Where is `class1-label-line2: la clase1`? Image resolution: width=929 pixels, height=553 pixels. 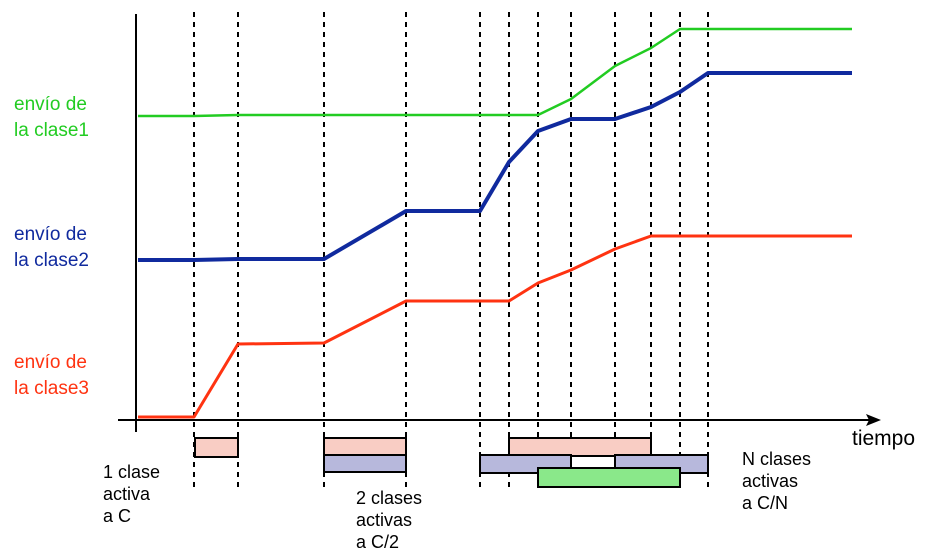 class1-label-line2: la clase1 is located at coordinates (51, 130).